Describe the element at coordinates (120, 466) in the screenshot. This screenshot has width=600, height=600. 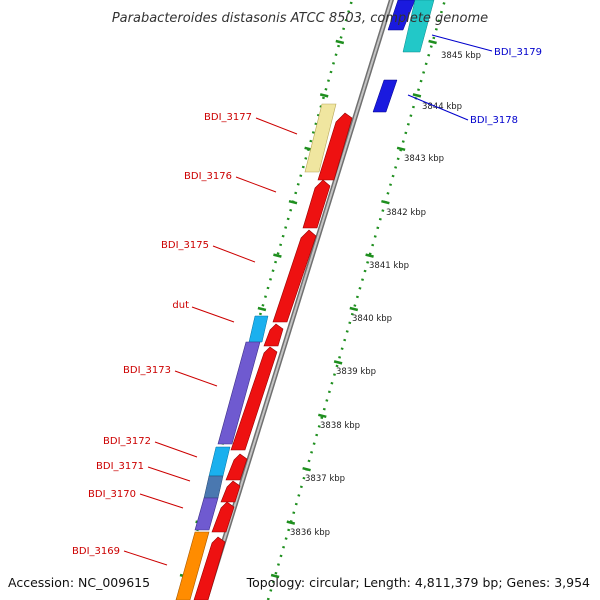
I see `gene-label-bdi-3171: BDI_3171` at that location.